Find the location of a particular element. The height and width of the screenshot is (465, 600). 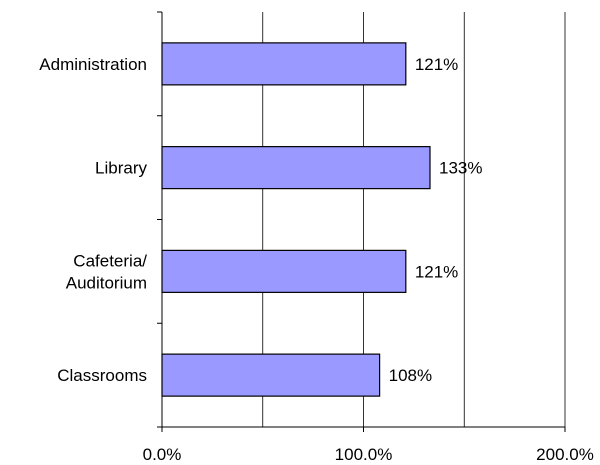

category-label-2-line-1: Auditorium is located at coordinates (106, 282).